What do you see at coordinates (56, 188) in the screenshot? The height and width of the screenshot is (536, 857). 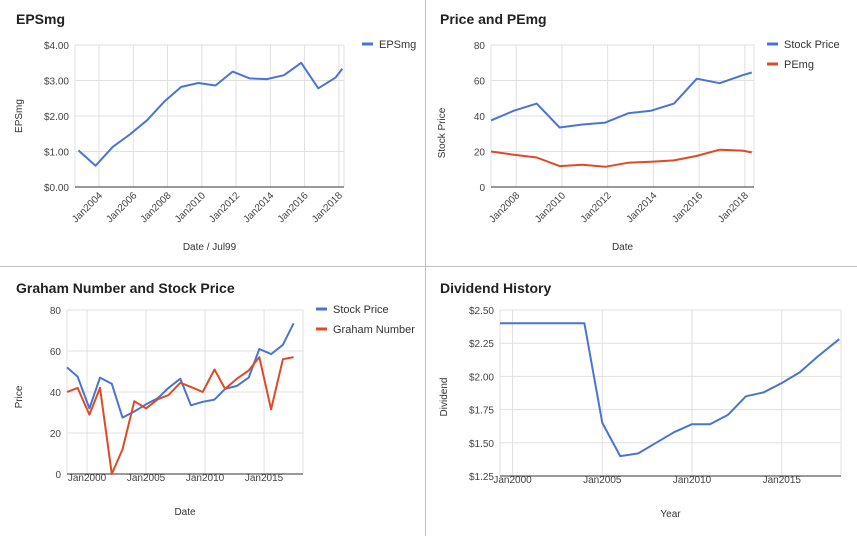 I see `y-tick-label: $0.00` at bounding box center [56, 188].